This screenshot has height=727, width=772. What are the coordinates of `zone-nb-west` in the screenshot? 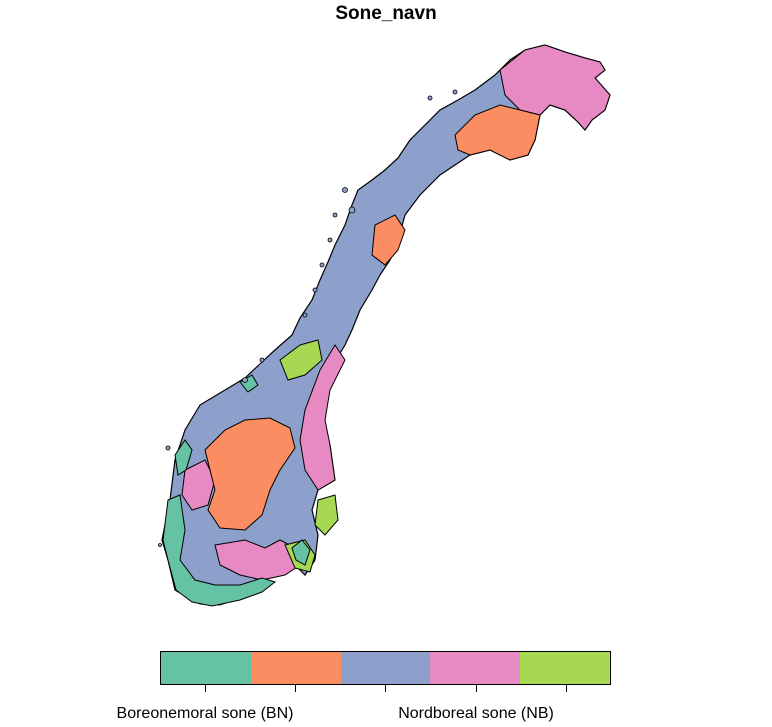 It's located at (198, 485).